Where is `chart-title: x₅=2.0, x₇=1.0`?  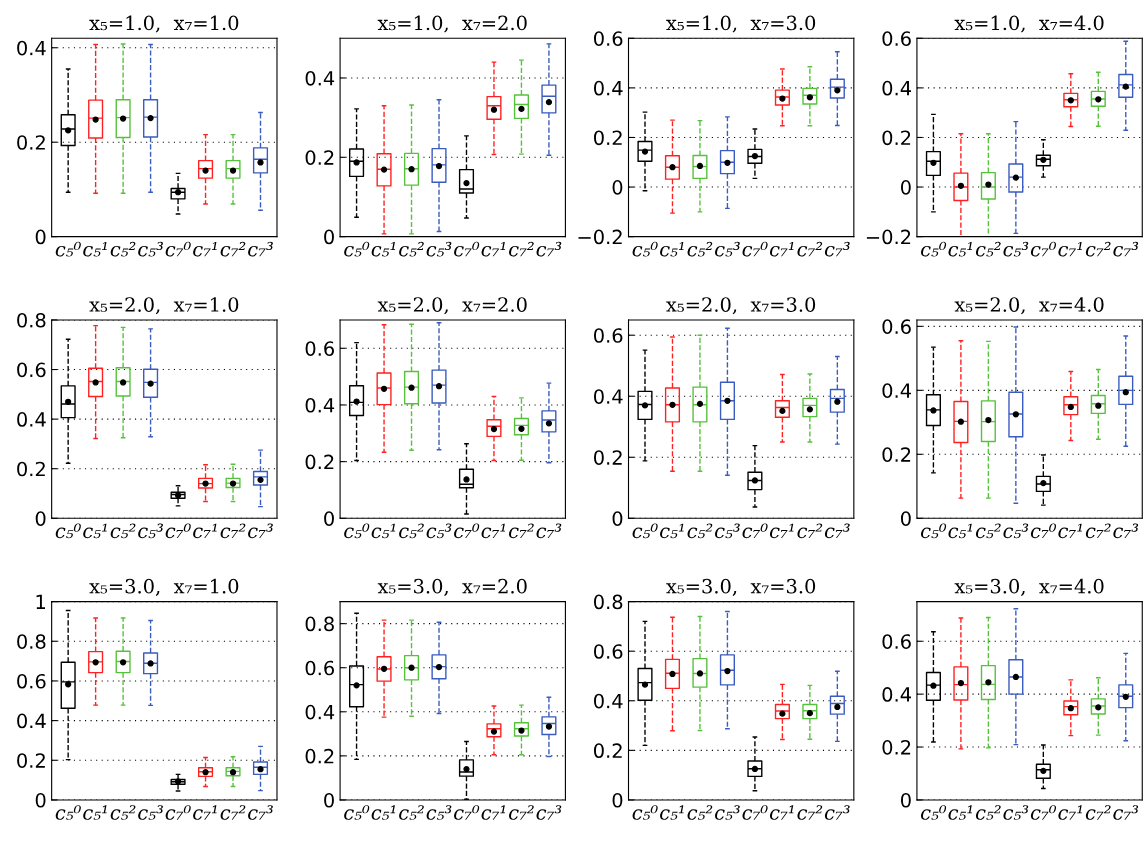 chart-title: x₅=2.0, x₇=1.0 is located at coordinates (164, 306).